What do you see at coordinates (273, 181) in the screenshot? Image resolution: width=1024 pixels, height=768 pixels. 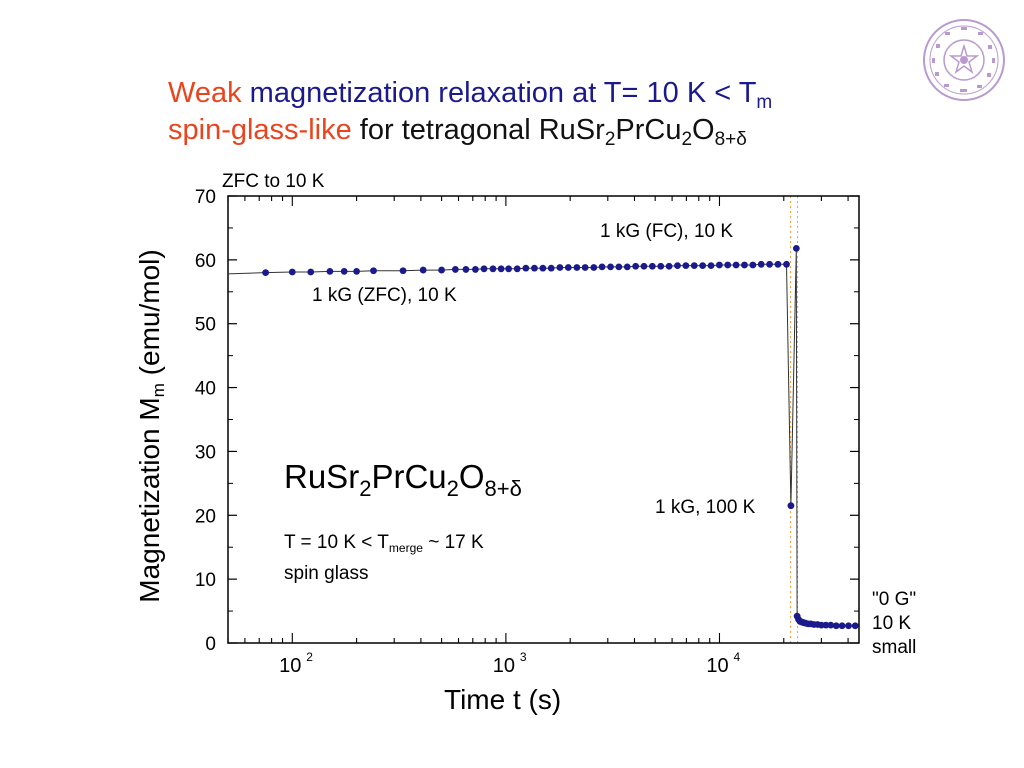 I see `annotation-zfc-to-10k: ZFC to 10 K` at bounding box center [273, 181].